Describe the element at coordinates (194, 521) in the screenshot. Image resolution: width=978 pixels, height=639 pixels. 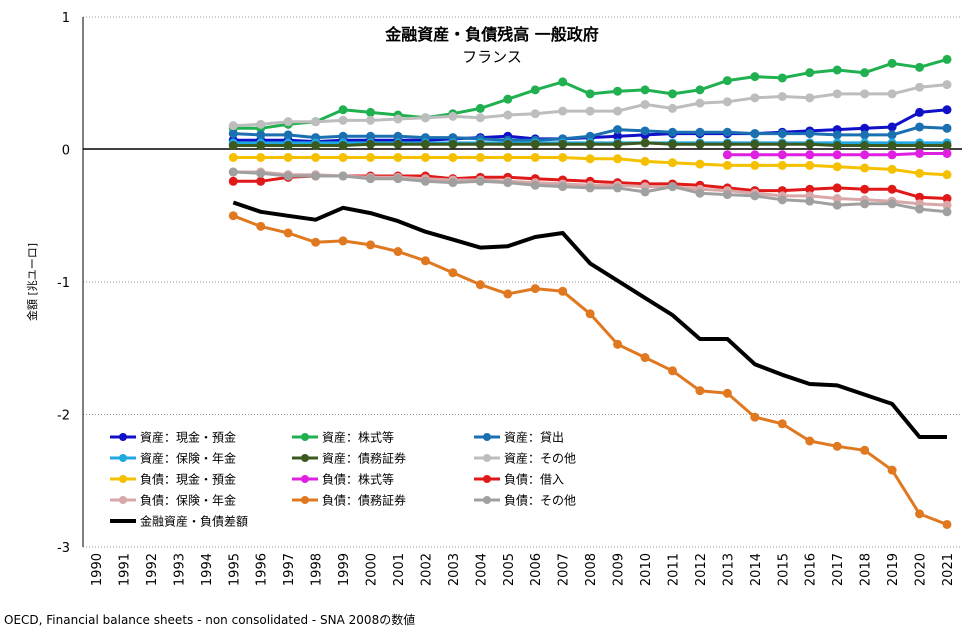
I see `legend-label: 金融資産・負債差額` at that location.